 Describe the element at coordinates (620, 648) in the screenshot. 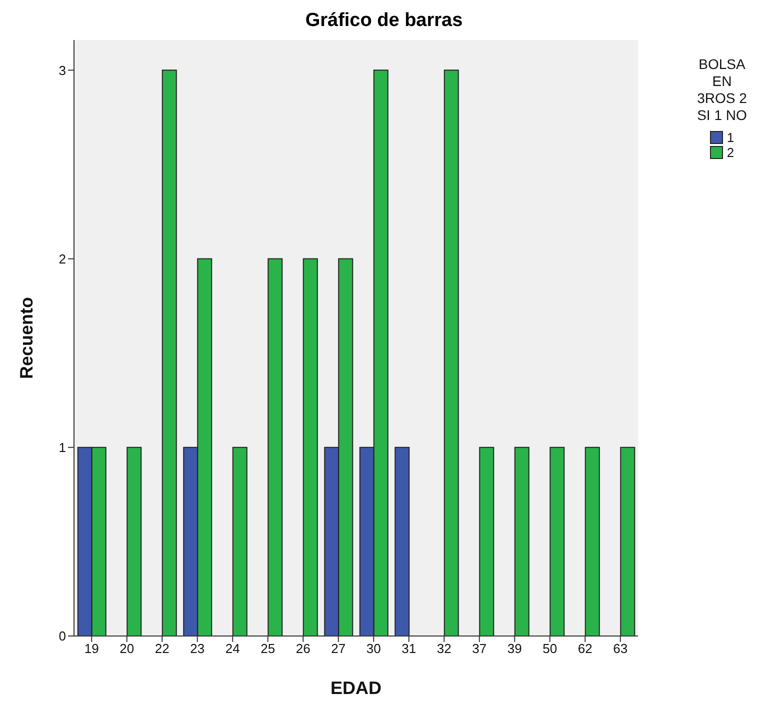

I see `x-tick-label: 63` at that location.